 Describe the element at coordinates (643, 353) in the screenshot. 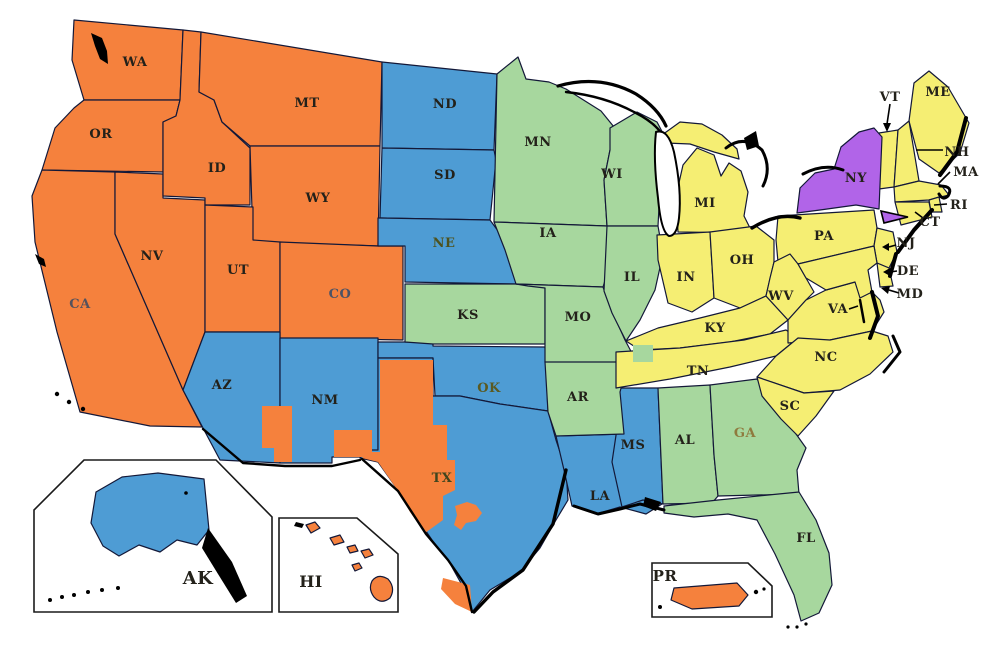

I see `mississippi-corner-patch` at that location.